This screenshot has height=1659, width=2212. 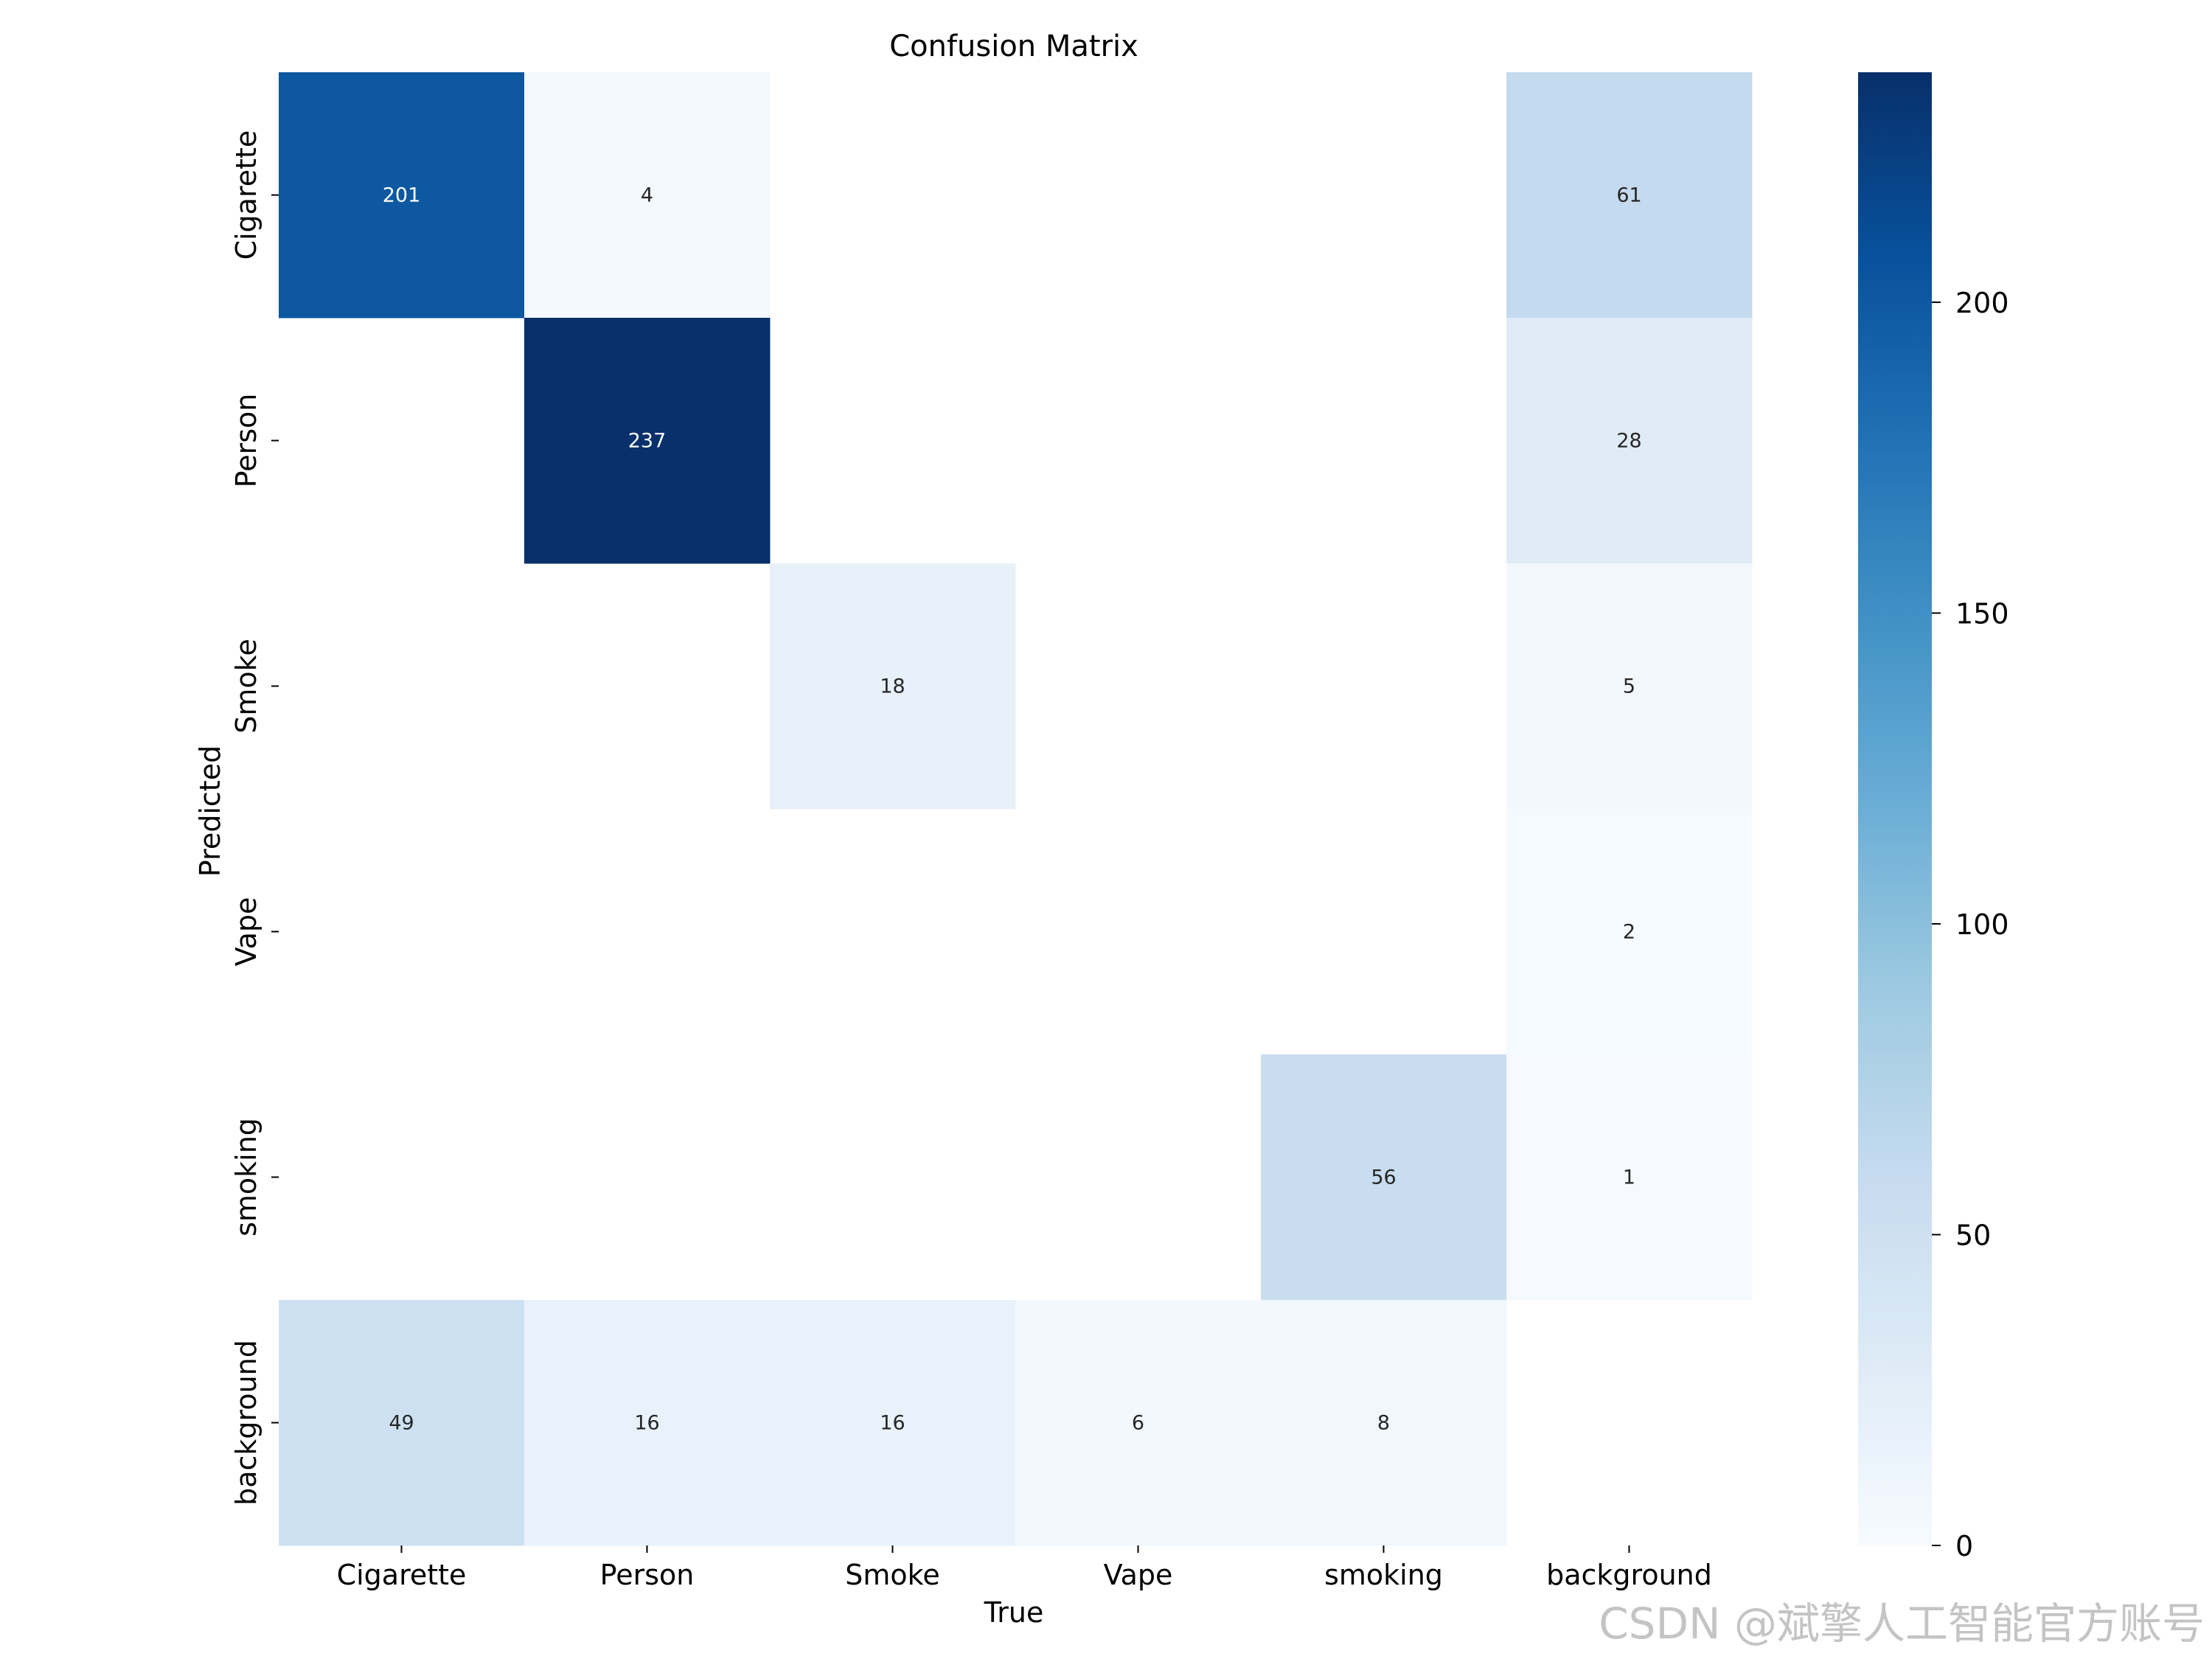 I want to click on colorbar-tick-label: 50, so click(x=1973, y=1235).